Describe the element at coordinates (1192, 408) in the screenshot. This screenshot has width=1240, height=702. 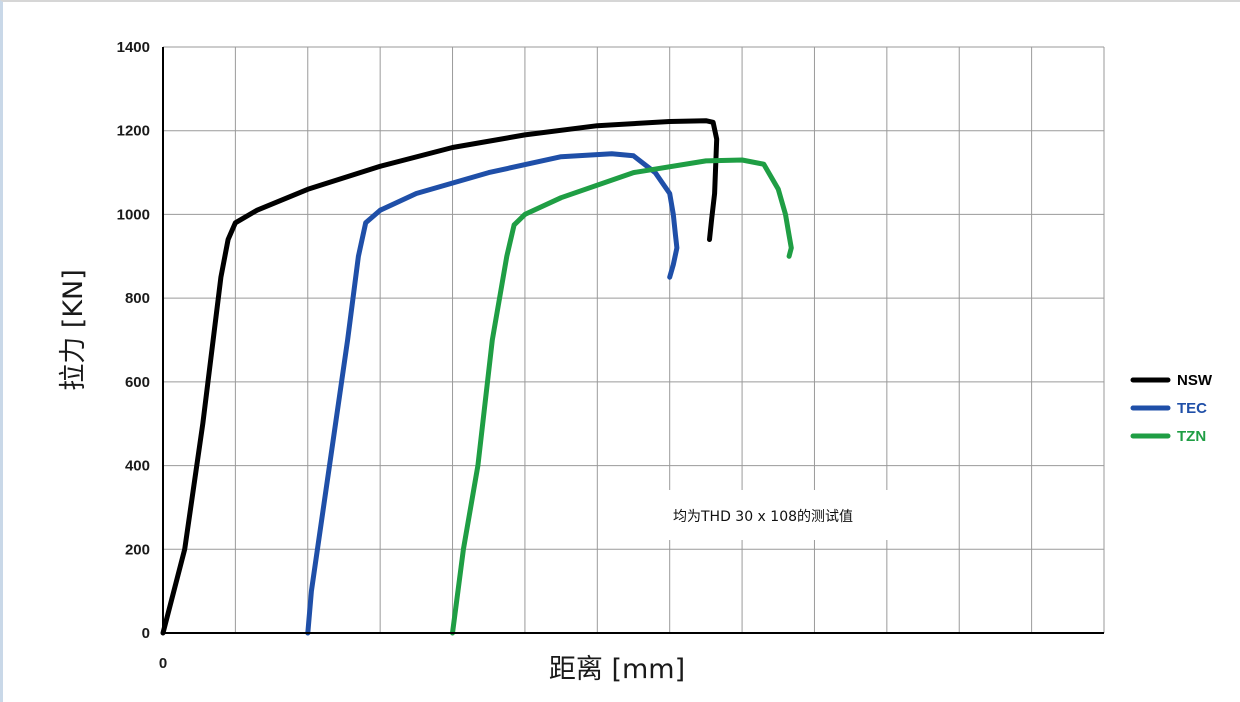
I see `legend-label-tec: TEC` at that location.